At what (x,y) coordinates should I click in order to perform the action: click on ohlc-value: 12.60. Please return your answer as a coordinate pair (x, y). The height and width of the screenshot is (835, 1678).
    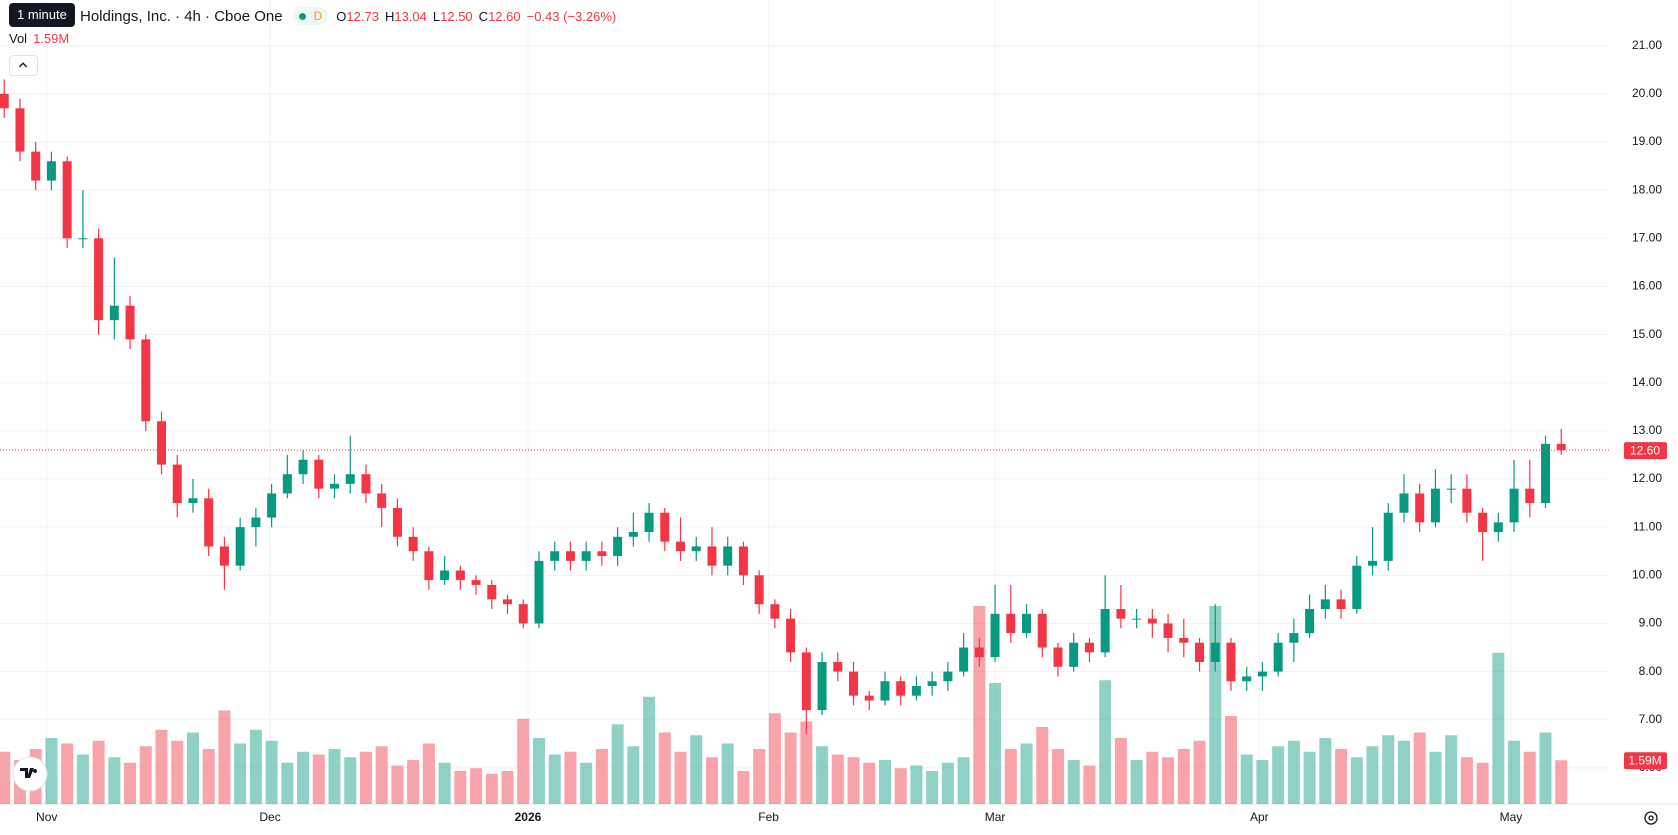
    Looking at the image, I should click on (504, 16).